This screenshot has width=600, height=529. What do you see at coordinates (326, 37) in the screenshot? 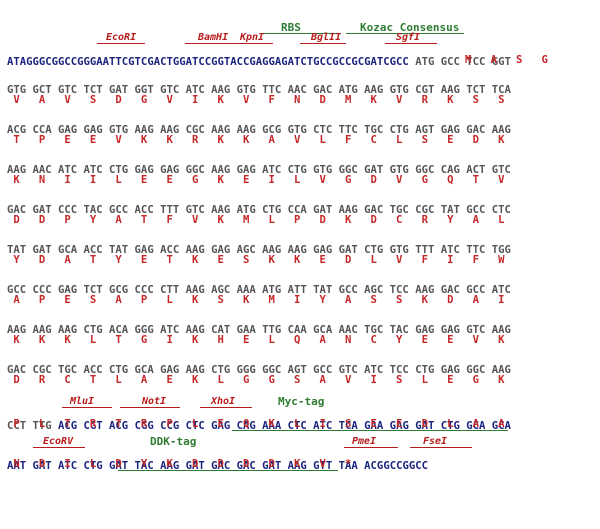
I see `bglii-label: BglII` at bounding box center [326, 37].